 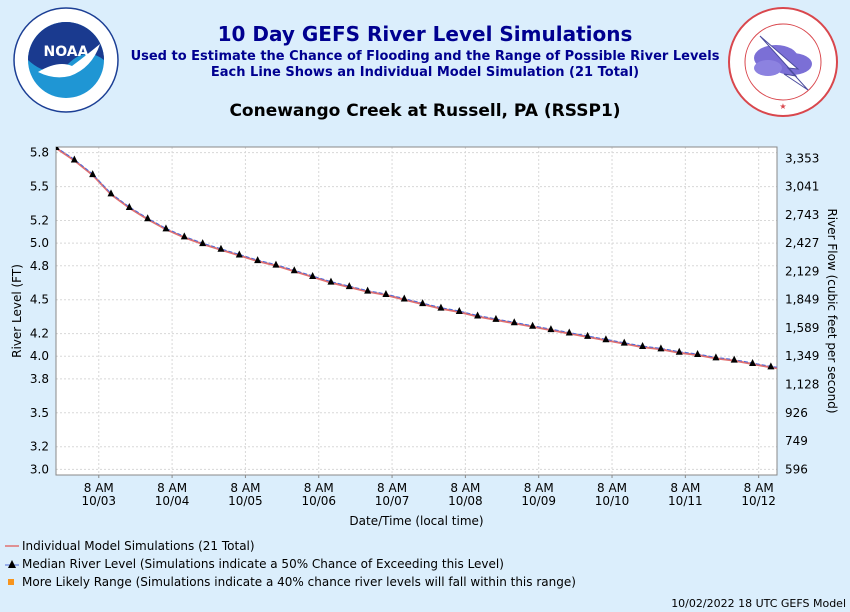 I want to click on x-tick-date-label: 10/06, so click(x=318, y=501).